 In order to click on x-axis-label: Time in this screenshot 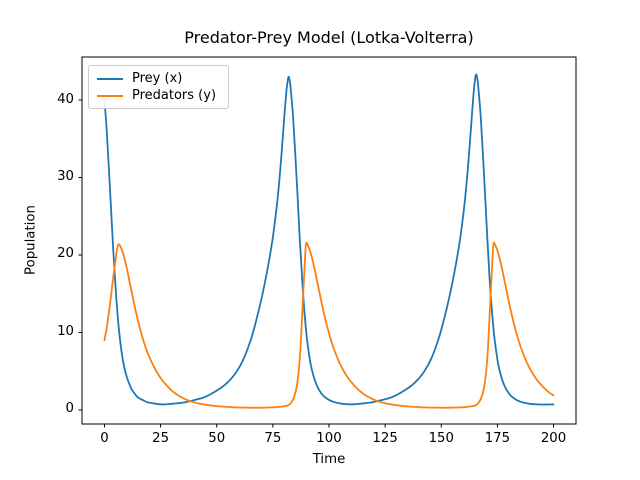, I will do `click(329, 459)`.